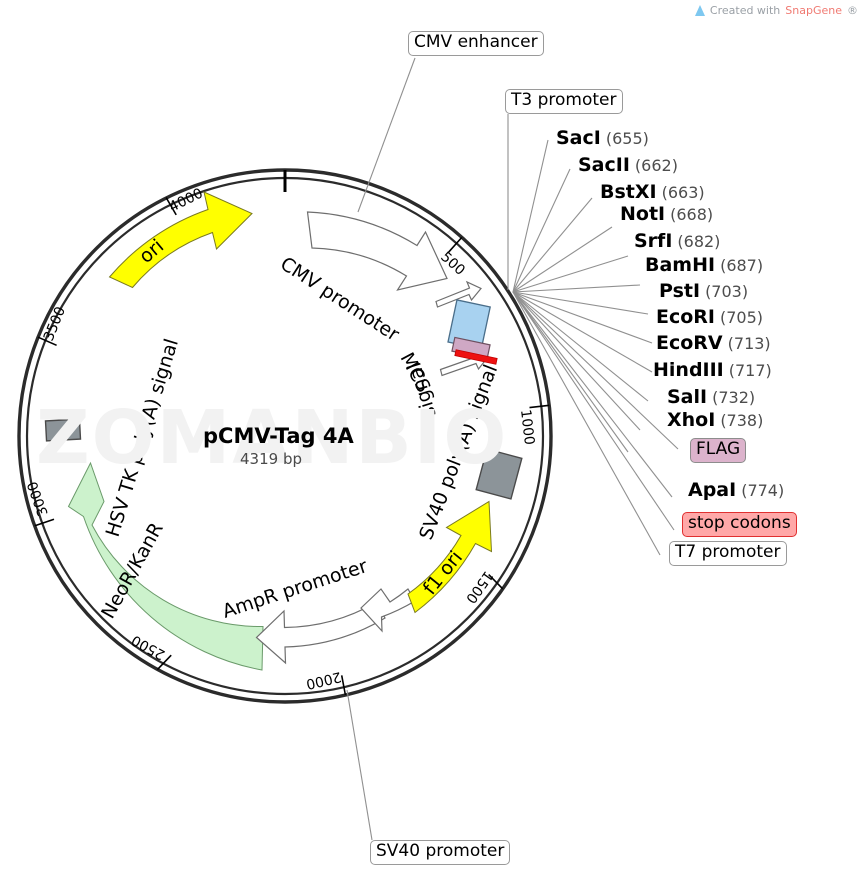  I want to click on enzyme-pos-bstxi: (663), so click(683, 192).